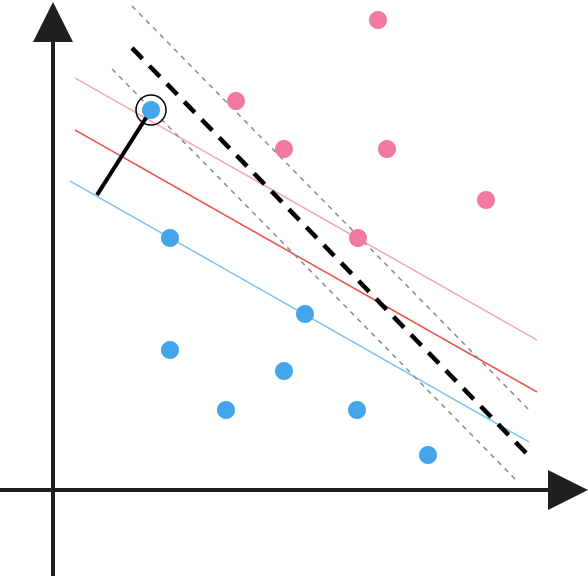 This screenshot has width=588, height=576. What do you see at coordinates (124, 152) in the screenshot?
I see `distance-segment` at bounding box center [124, 152].